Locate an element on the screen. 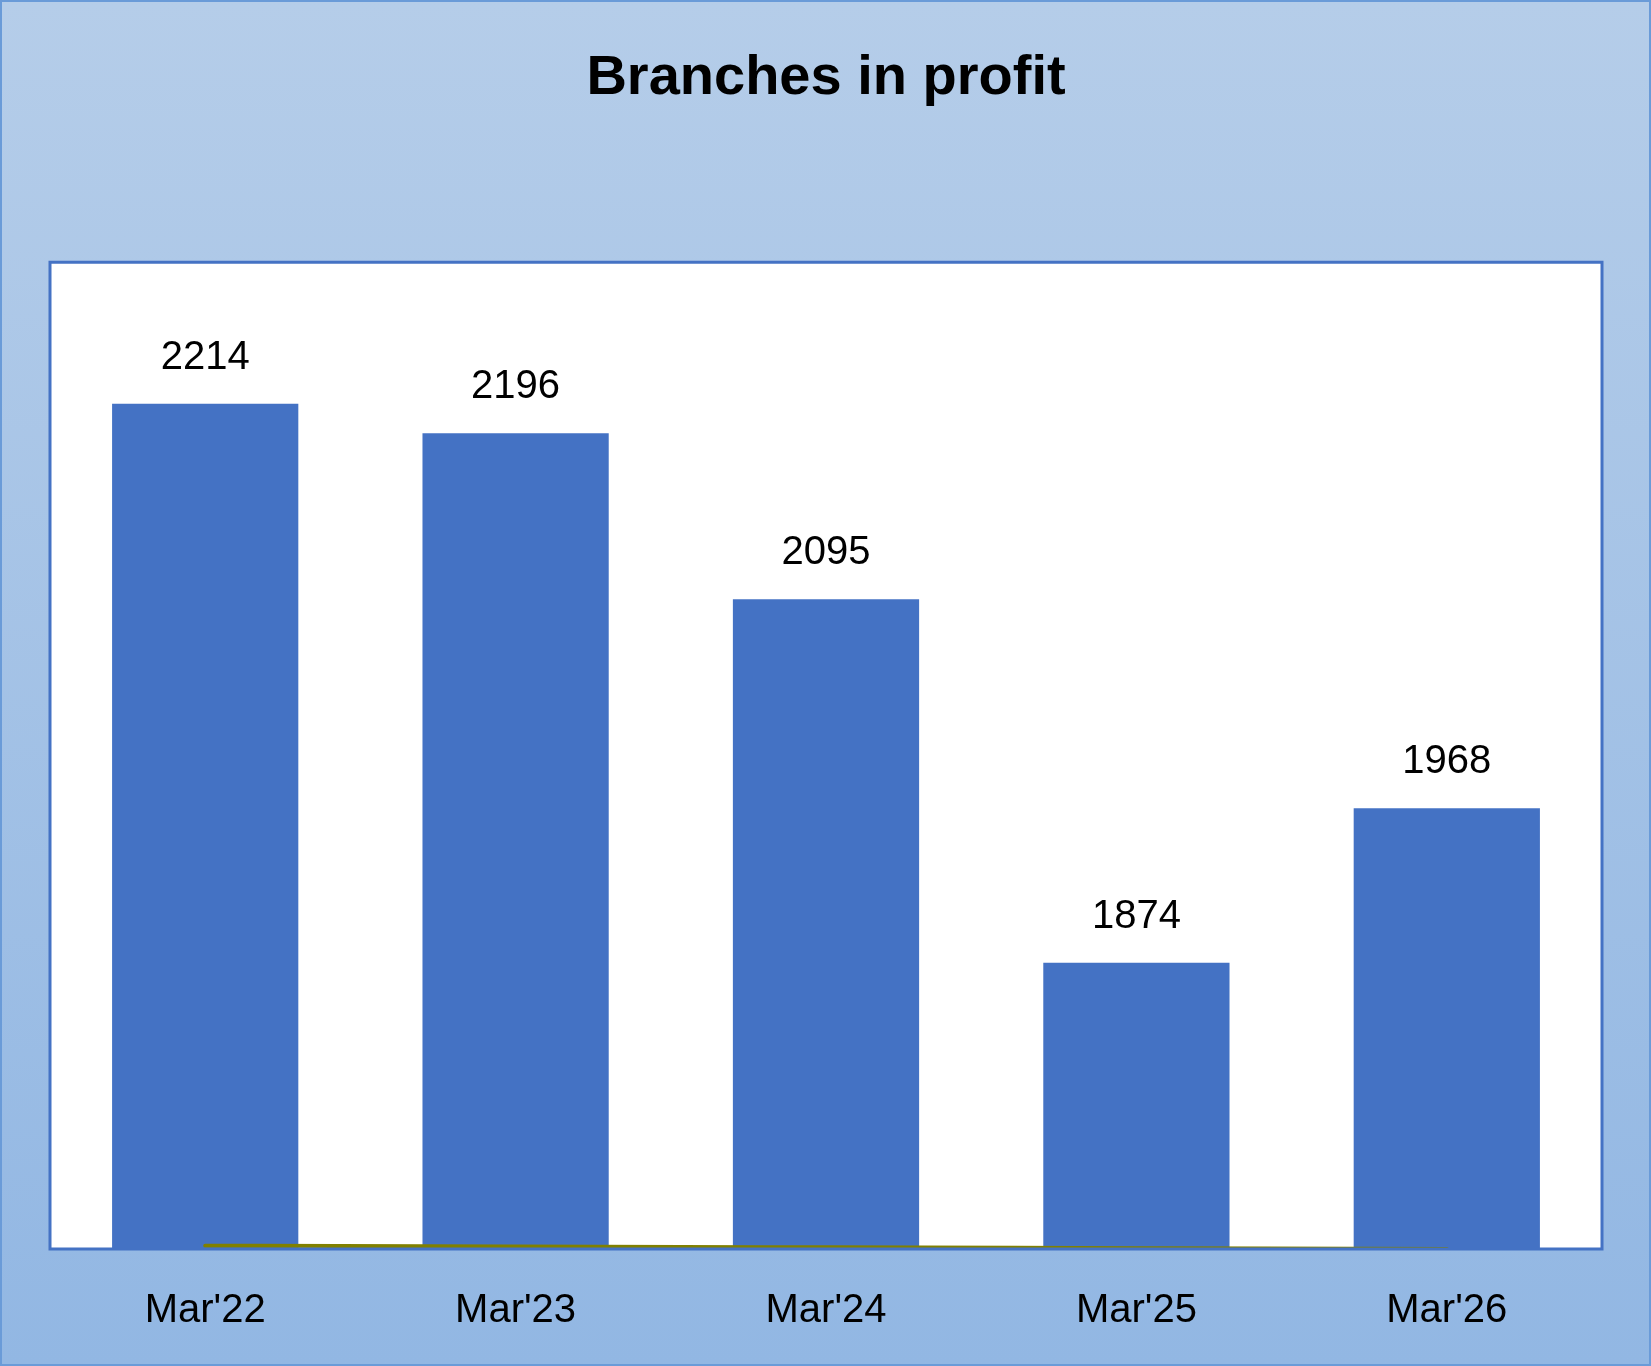  x-tick-label: Mar'23 is located at coordinates (516, 1308).